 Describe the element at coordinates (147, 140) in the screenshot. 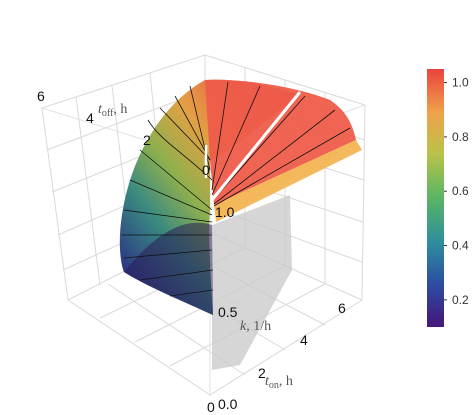

I see `tick-t-off-2: 2` at that location.